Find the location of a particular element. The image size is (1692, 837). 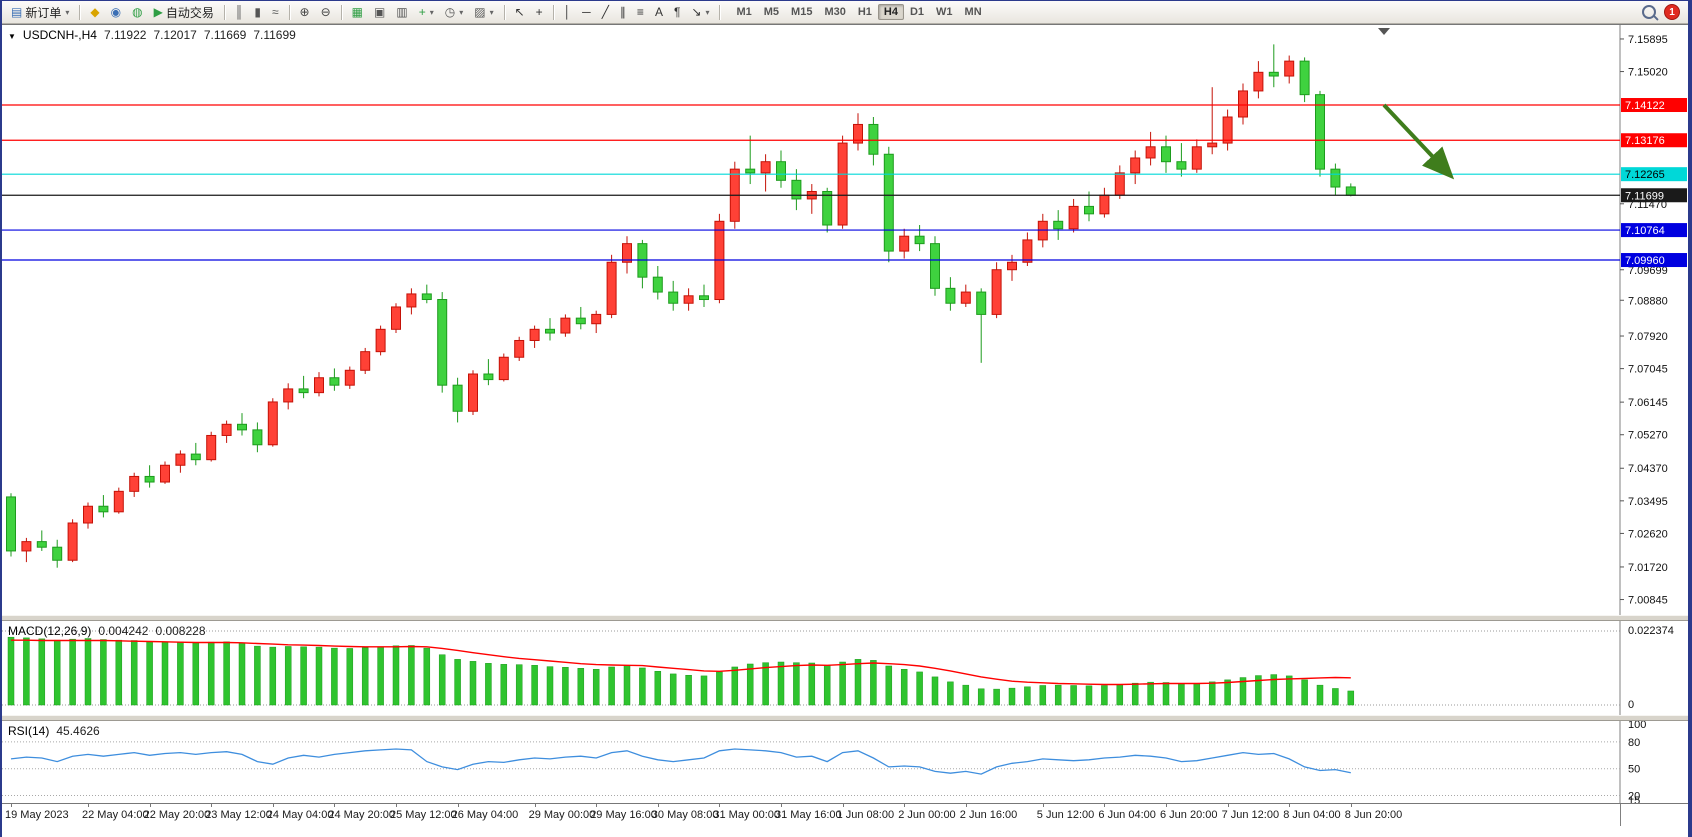

time-axis-label: 2 Jun 16:00 is located at coordinates (988, 815).